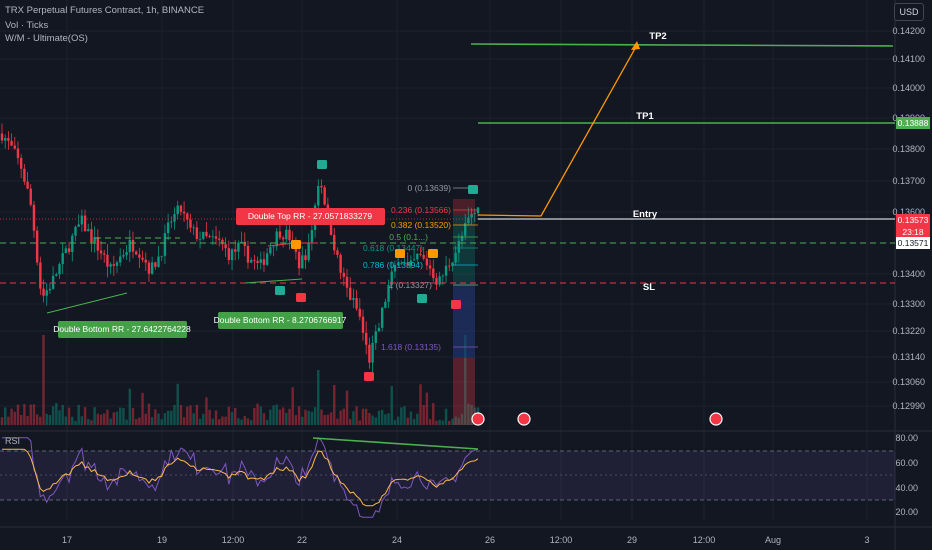 The width and height of the screenshot is (932, 550). Describe the element at coordinates (421, 210) in the screenshot. I see `fib-level-label: 0.236 (0.13566)` at that location.